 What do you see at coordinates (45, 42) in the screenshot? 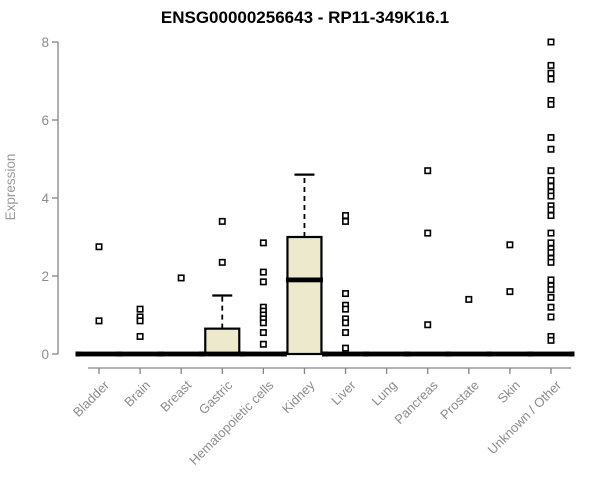
I see `y-tick-label: 8` at bounding box center [45, 42].